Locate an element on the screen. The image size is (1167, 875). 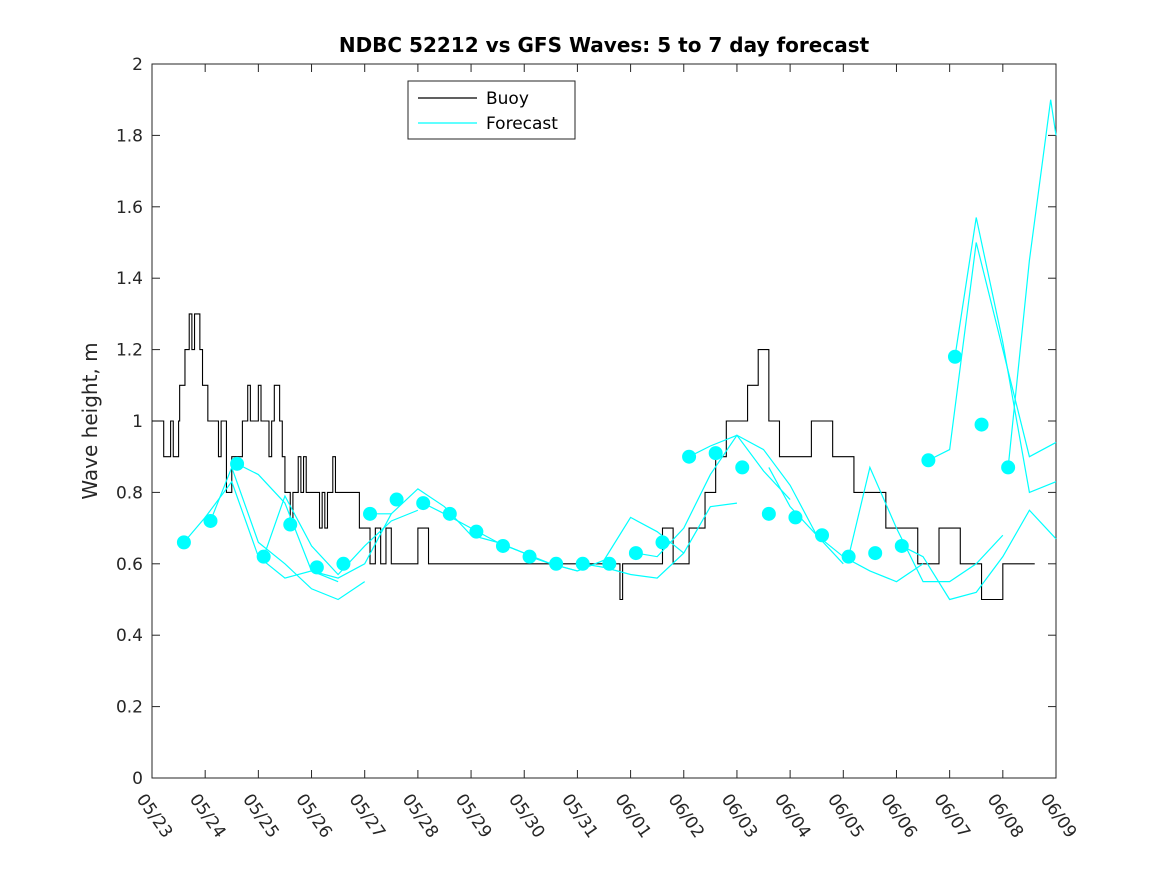
x-tick-label: 05/26 is located at coordinates (313, 816).